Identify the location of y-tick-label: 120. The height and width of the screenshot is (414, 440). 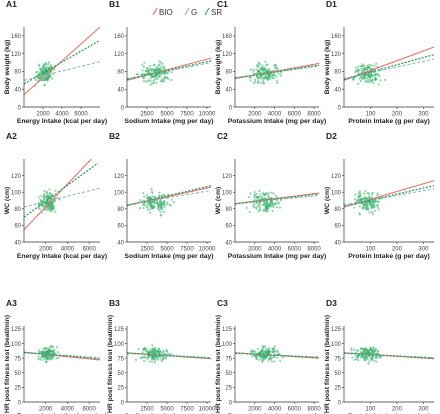
(227, 55).